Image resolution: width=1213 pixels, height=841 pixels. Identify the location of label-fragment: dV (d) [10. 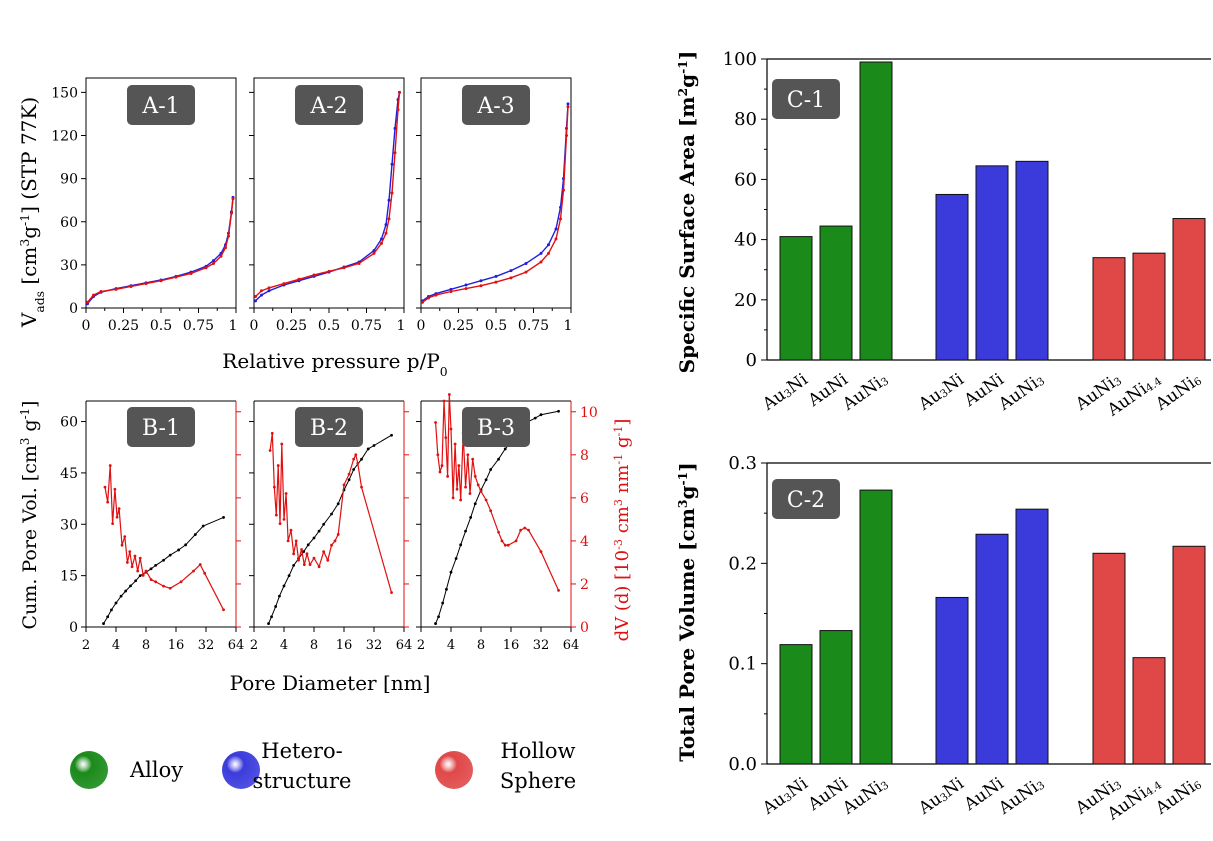
(622, 595).